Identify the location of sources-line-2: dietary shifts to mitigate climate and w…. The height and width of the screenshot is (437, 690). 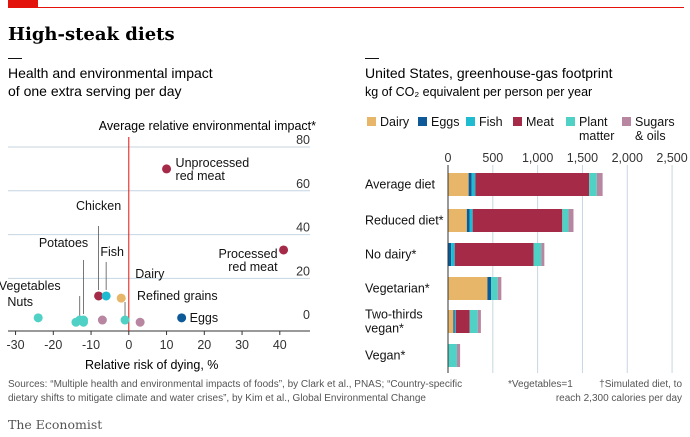
(217, 398).